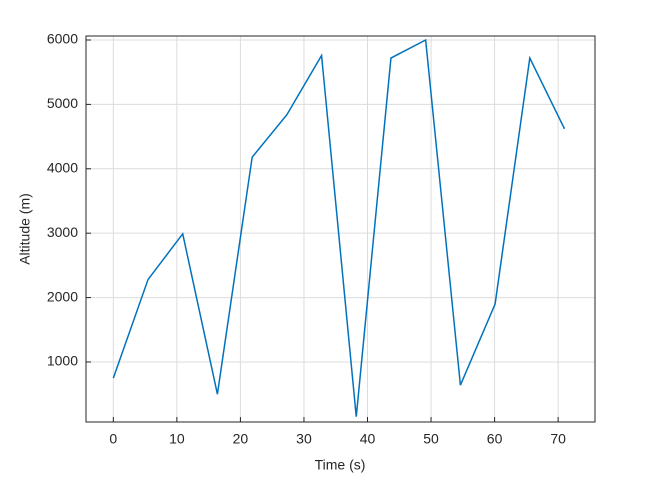  Describe the element at coordinates (340, 465) in the screenshot. I see `x-axis-label: Time (s)` at that location.